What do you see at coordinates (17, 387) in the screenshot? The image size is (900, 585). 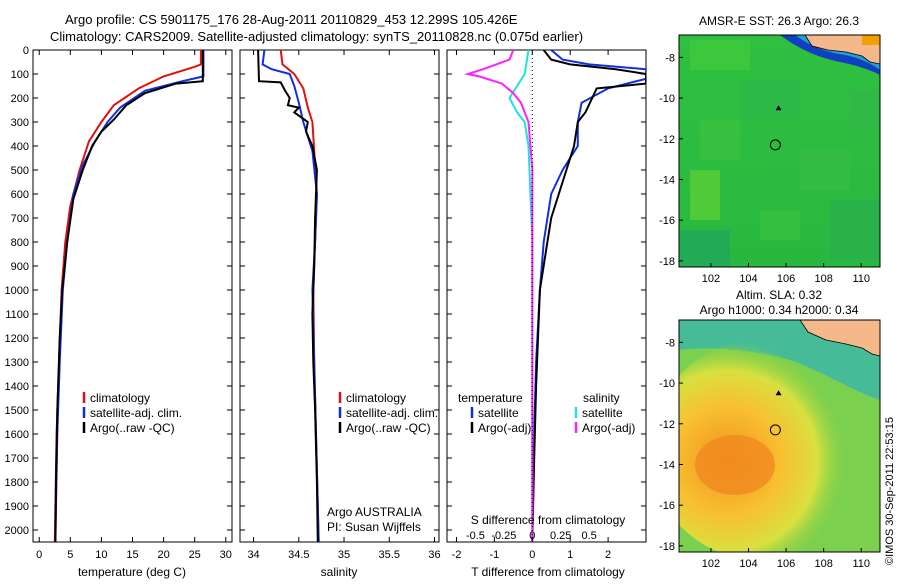 I see `y-tick-label: 1400` at bounding box center [17, 387].